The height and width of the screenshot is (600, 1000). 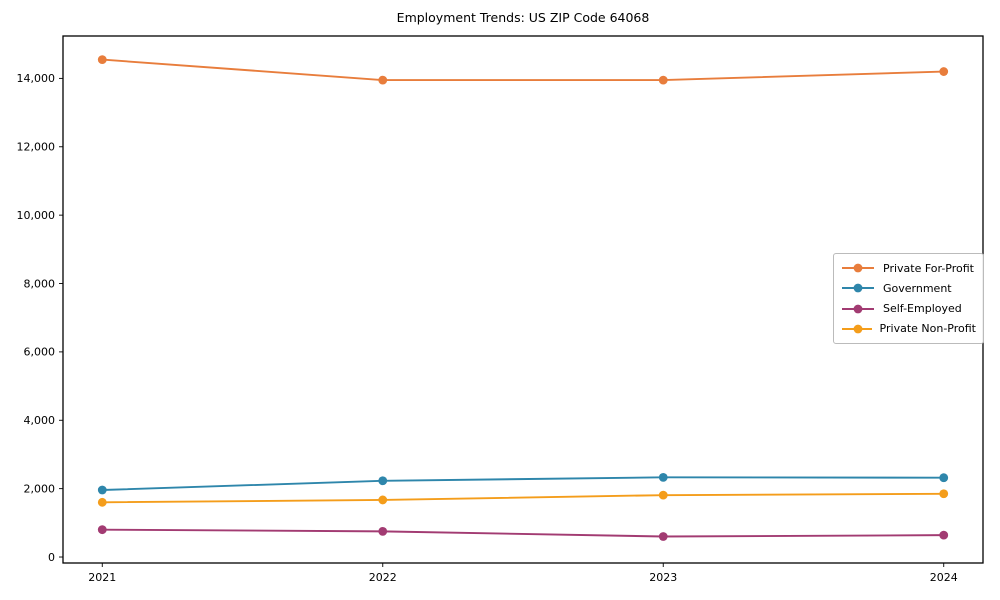 I want to click on y-tick-label: 8,000, so click(x=40, y=283).